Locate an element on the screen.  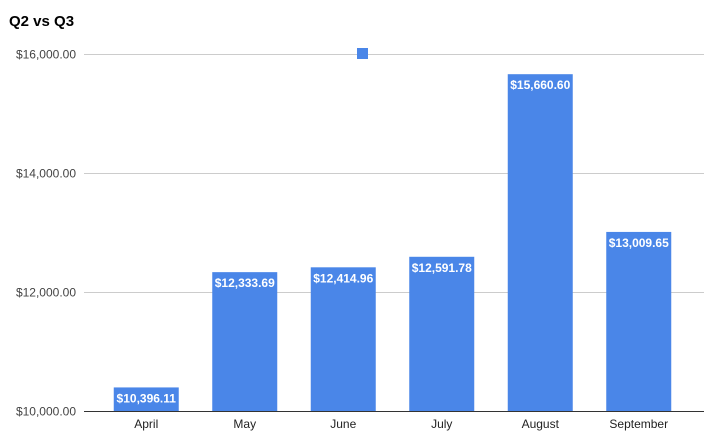
data-label: $12,591.78 is located at coordinates (442, 268).